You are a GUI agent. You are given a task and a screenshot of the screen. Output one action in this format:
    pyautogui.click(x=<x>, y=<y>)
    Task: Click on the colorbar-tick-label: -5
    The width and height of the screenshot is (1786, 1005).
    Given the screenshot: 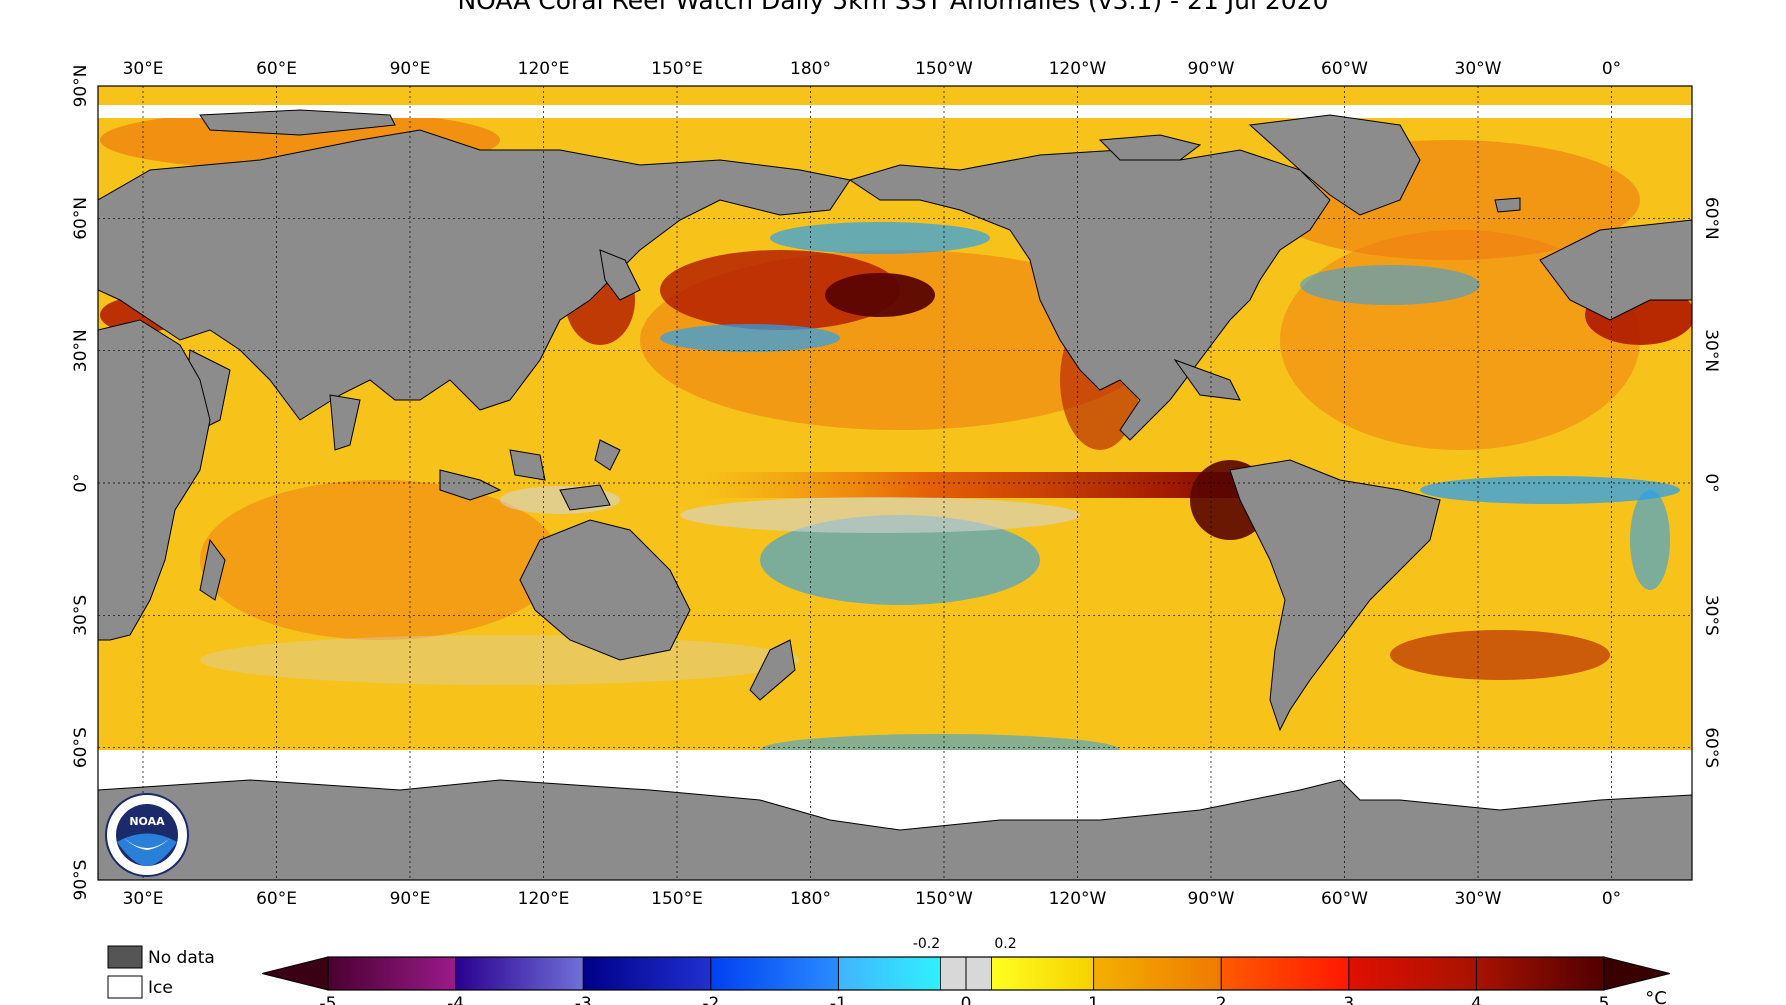 What is the action you would take?
    pyautogui.click(x=328, y=999)
    